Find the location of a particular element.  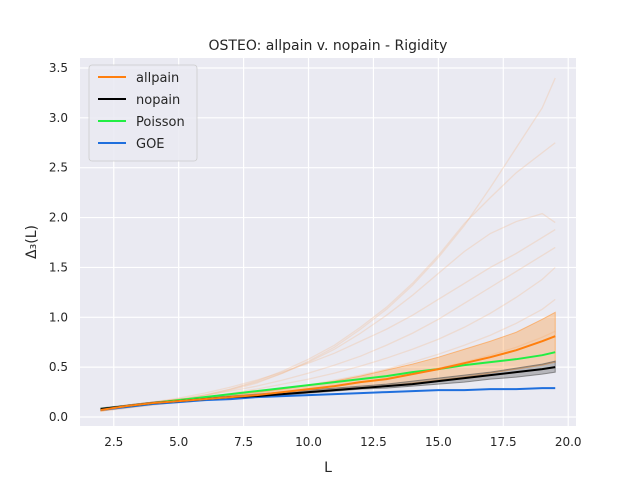

y-tick-label: 3.5 is located at coordinates (58, 68).